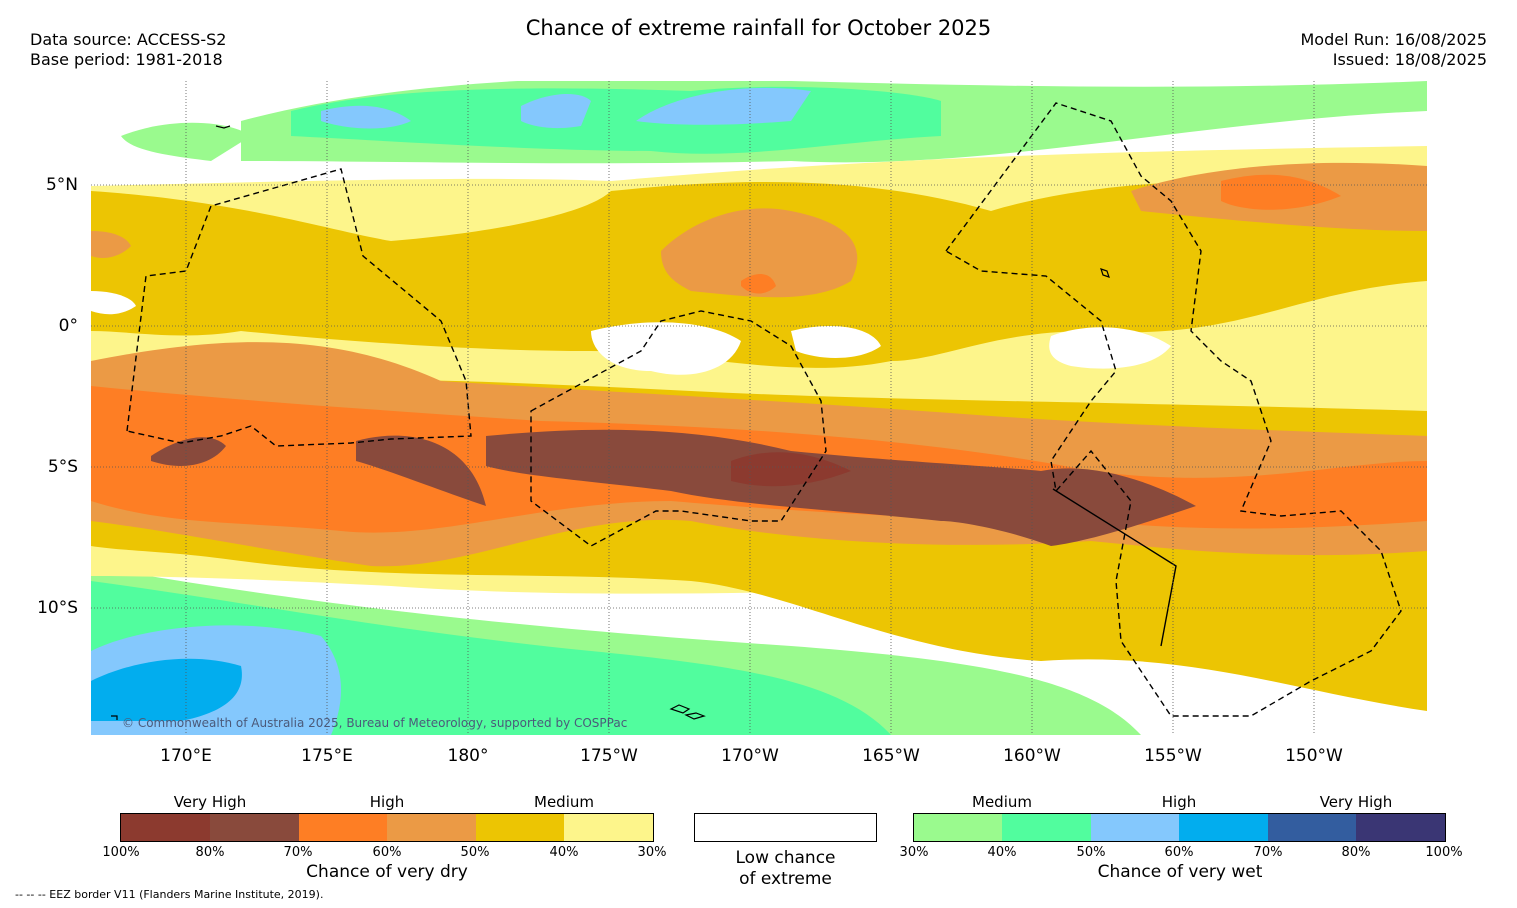 The height and width of the screenshot is (908, 1517). Describe the element at coordinates (1180, 872) in the screenshot. I see `wet-caption: Chance of very wet` at that location.